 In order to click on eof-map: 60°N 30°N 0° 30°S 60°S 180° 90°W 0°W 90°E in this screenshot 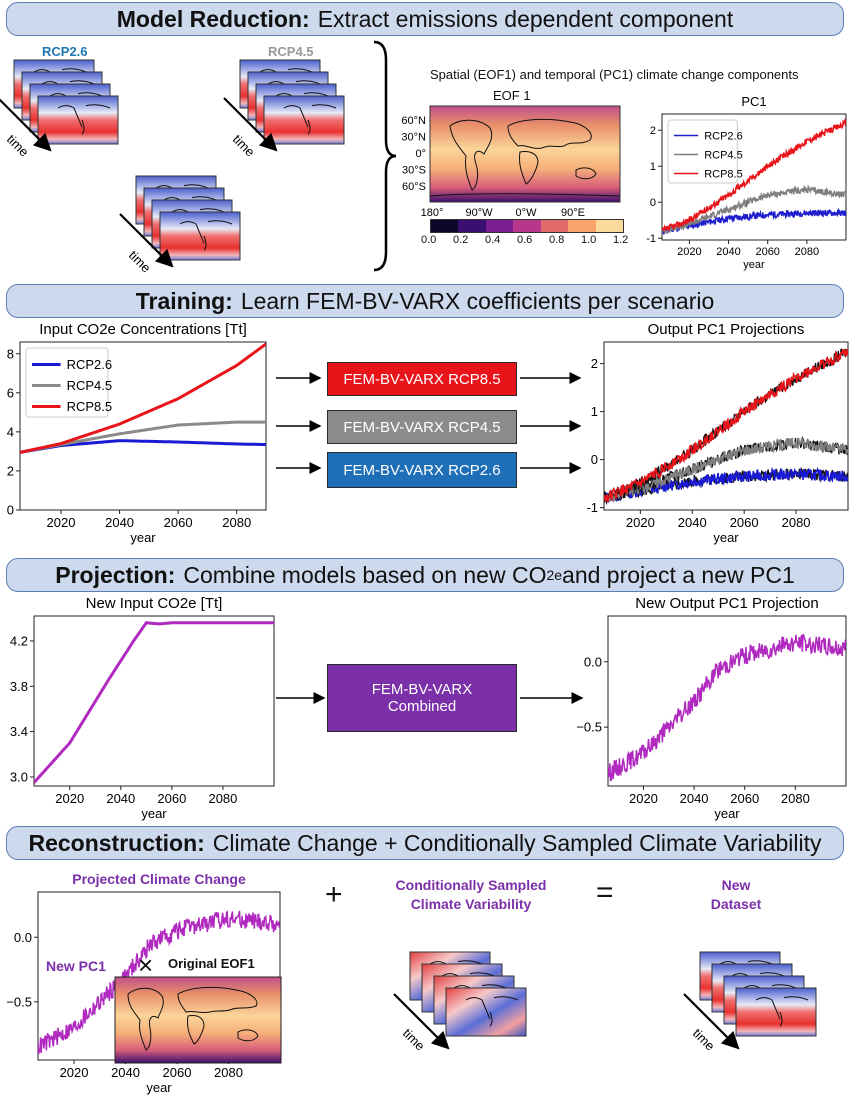, I will do `click(511, 162)`.